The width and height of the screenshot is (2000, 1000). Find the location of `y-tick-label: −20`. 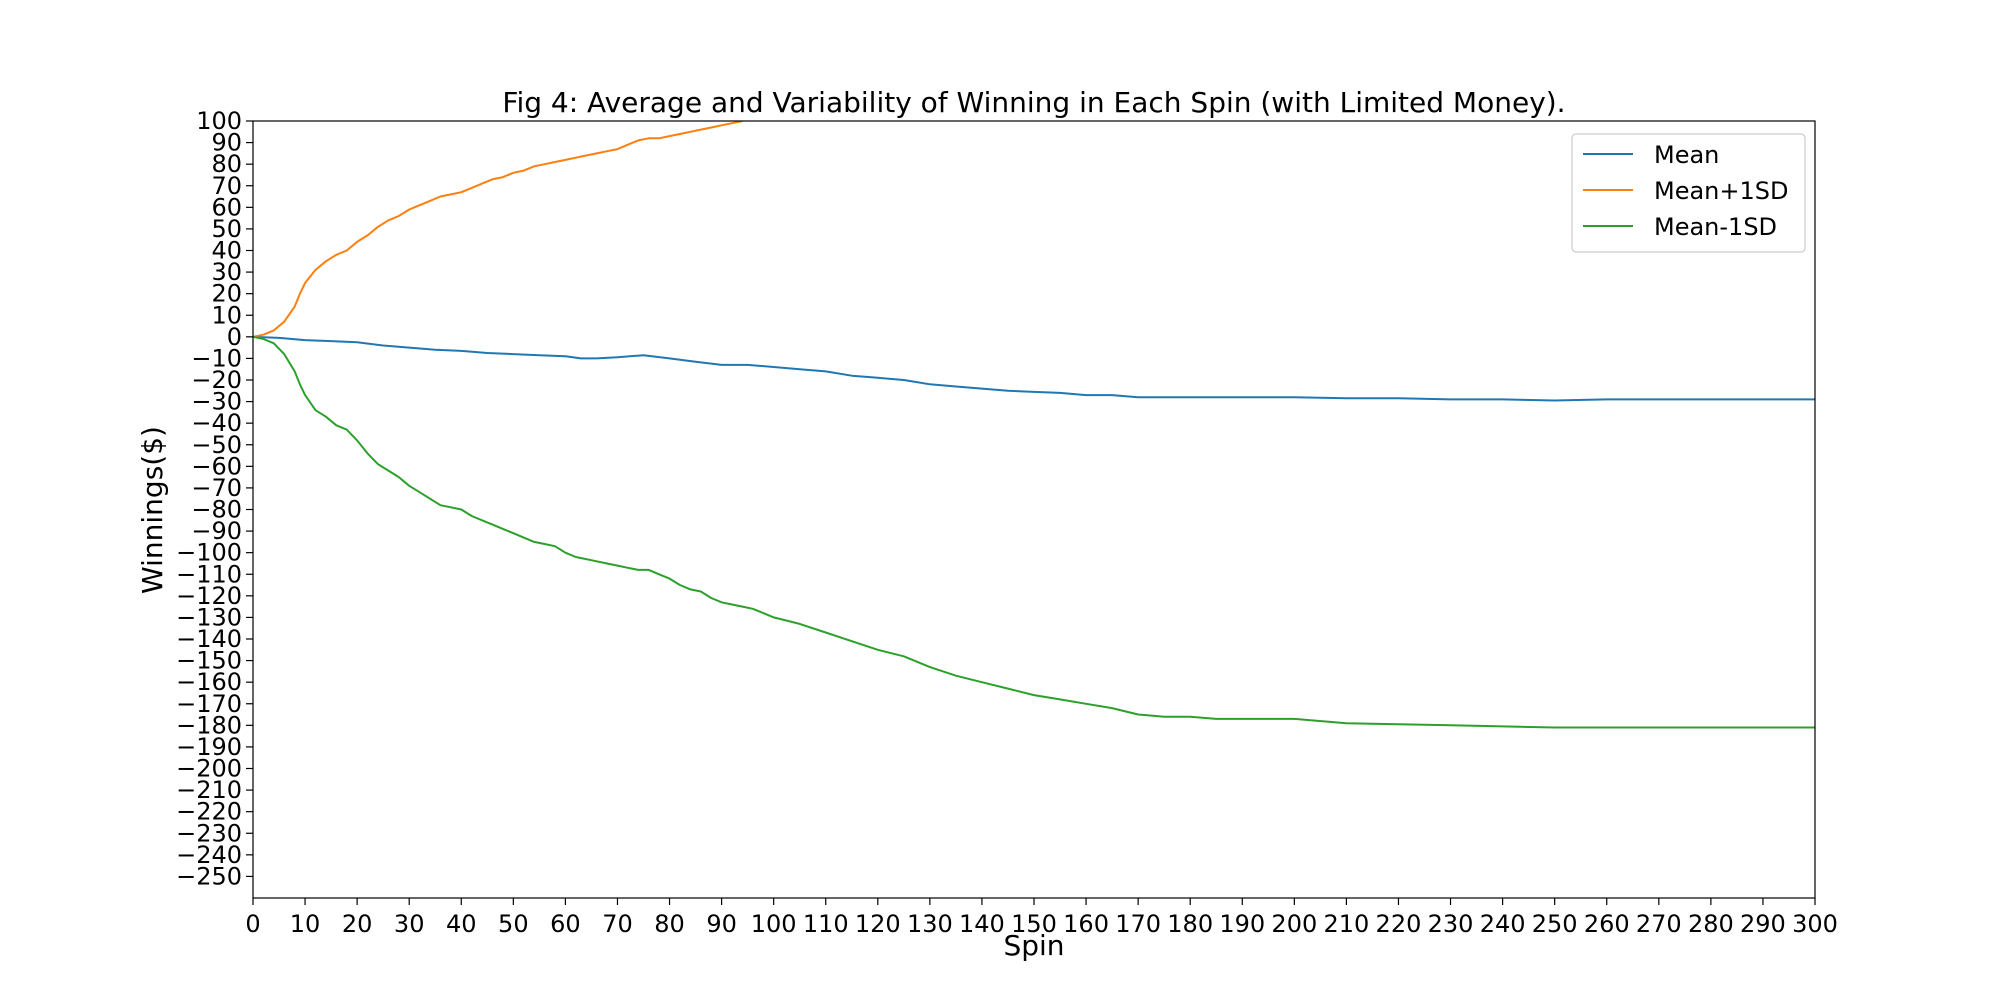

y-tick-label: −20 is located at coordinates (216, 380).